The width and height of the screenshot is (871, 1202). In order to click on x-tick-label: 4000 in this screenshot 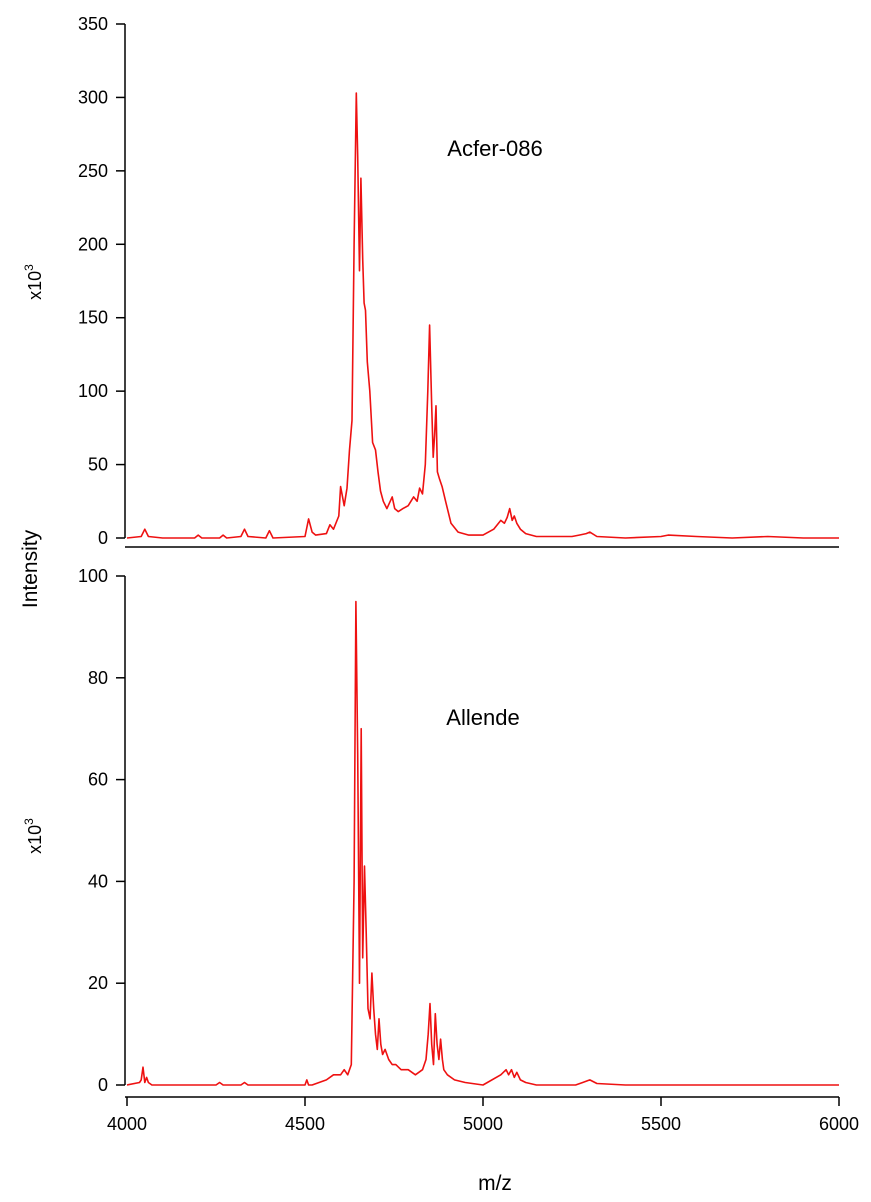, I will do `click(127, 1124)`.